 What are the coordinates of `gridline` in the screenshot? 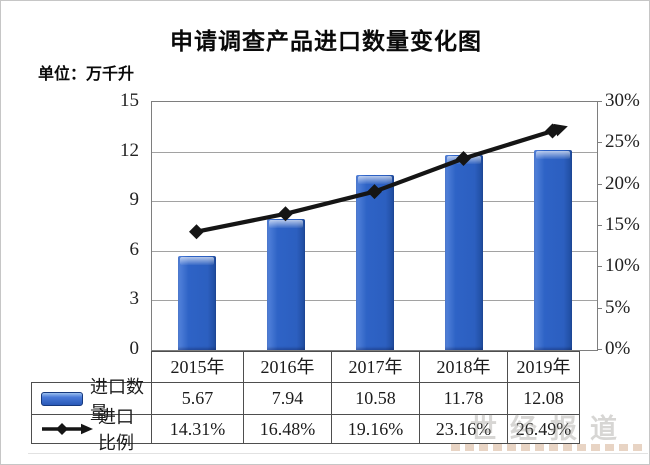 It's located at (374, 152).